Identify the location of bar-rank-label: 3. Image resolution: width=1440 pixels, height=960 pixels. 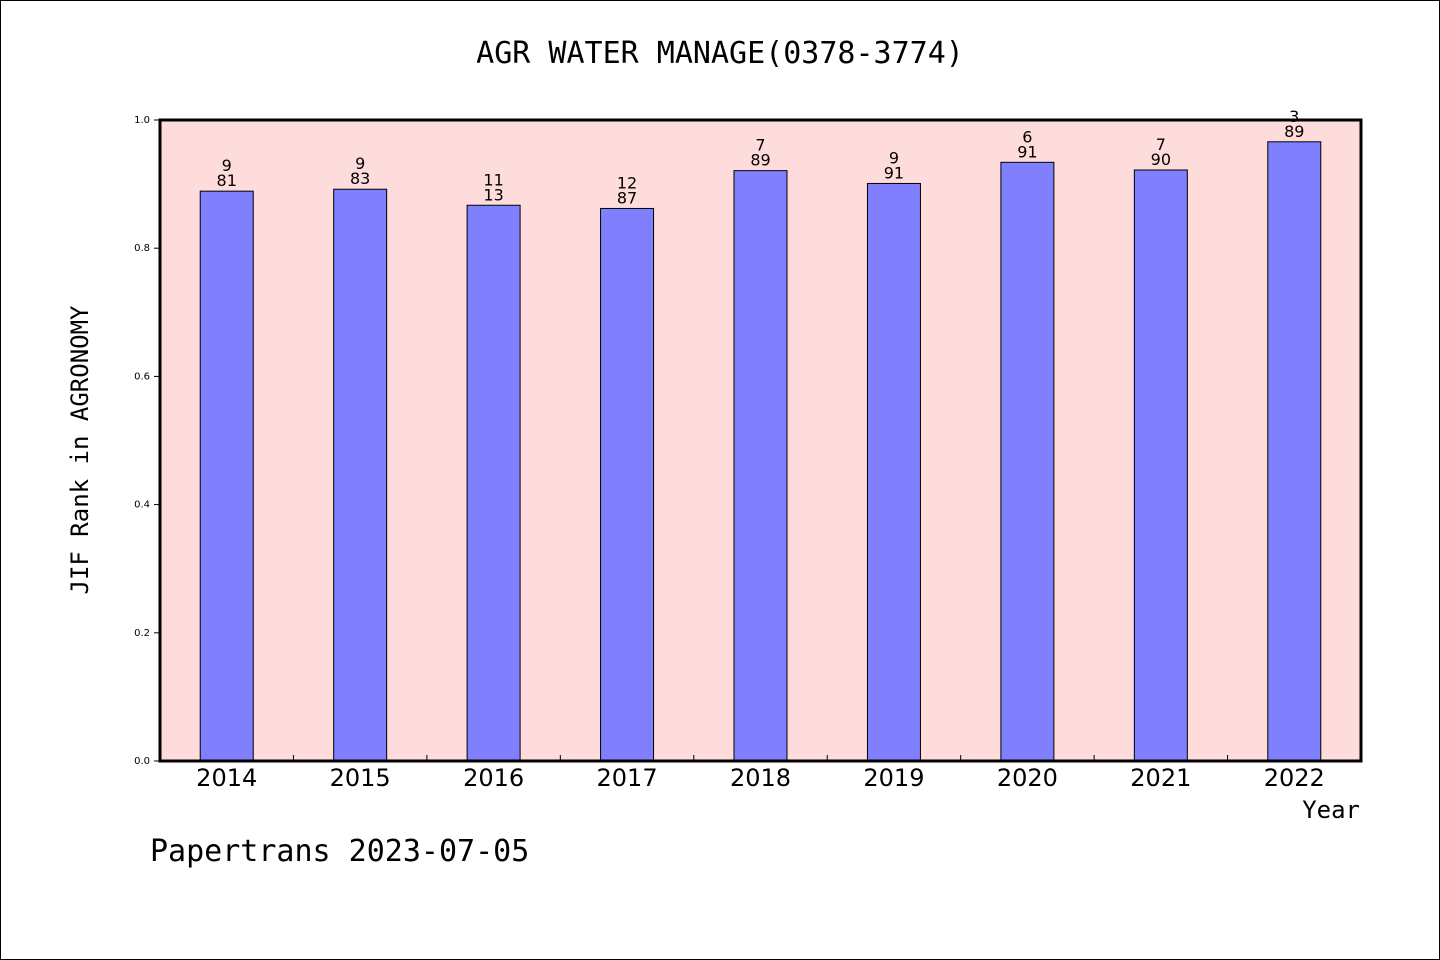
(1294, 116).